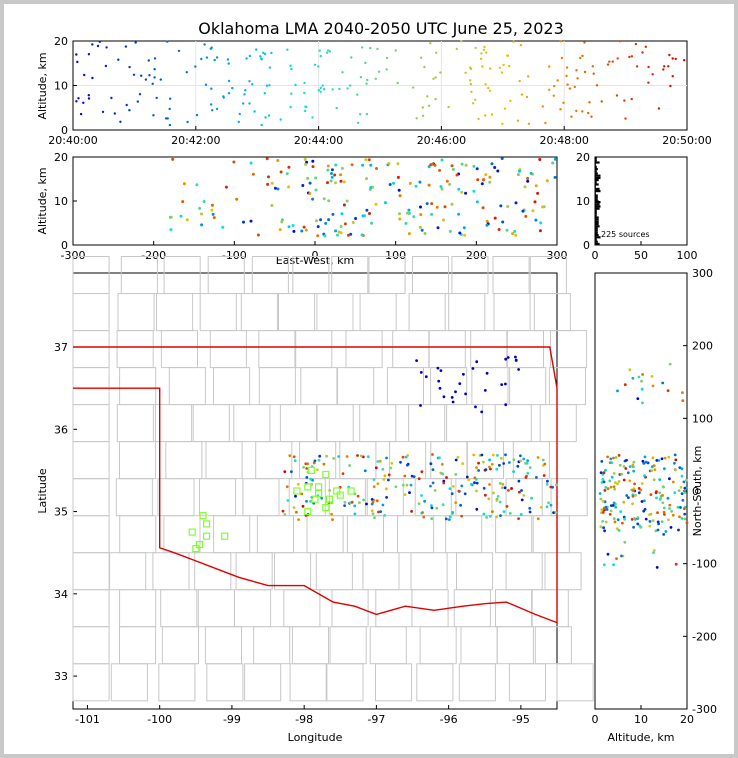 The image size is (738, 758). Describe the element at coordinates (583, 201) in the screenshot. I see `histogram-ytick-label: 10` at that location.